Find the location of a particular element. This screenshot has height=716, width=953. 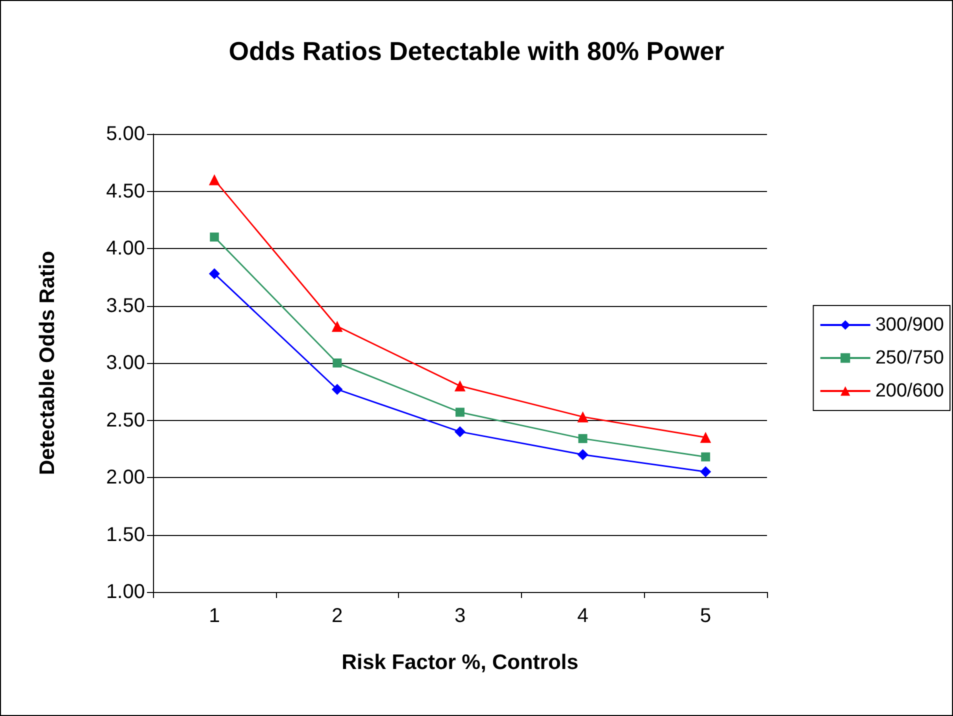

y-tick-label: 2.00 is located at coordinates (125, 477).